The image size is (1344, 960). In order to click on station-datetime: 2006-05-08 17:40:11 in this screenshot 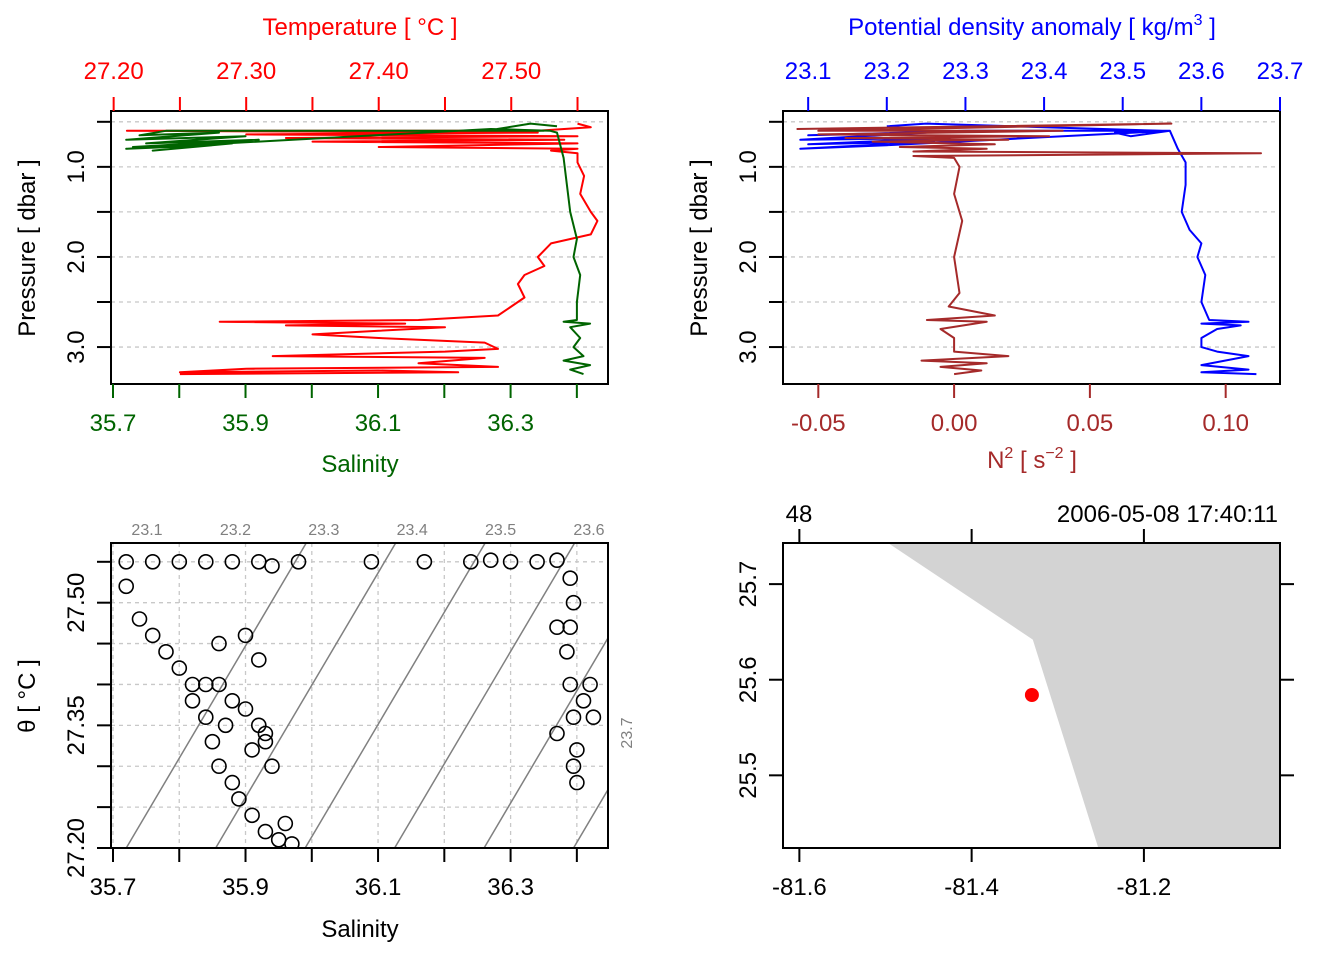, I will do `click(1167, 514)`.